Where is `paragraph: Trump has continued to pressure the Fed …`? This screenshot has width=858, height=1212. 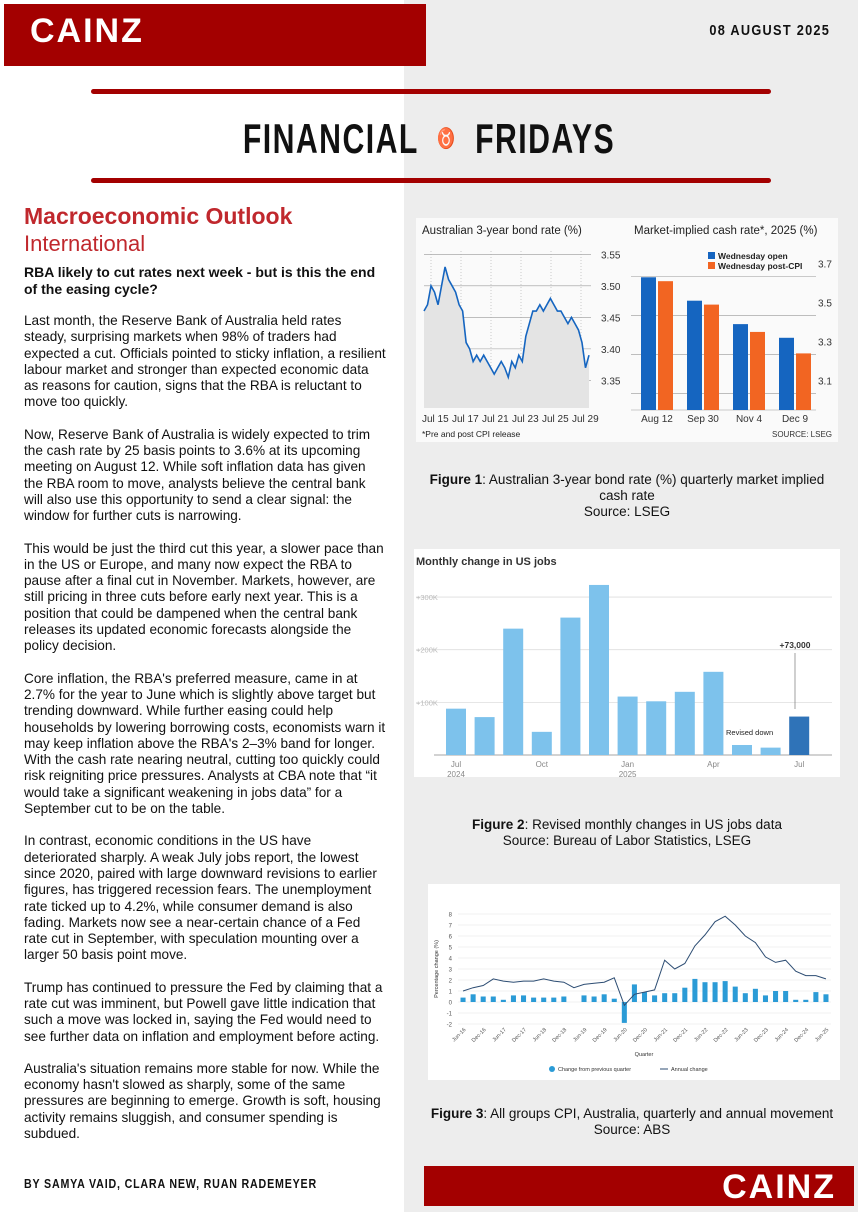
paragraph: Trump has continued to pressure the Fed … is located at coordinates (203, 1011).